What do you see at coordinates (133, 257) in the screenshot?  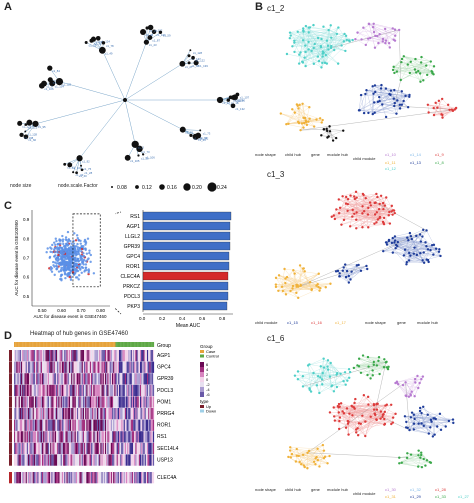 I see `bar-label: GPC4` at bounding box center [133, 257].